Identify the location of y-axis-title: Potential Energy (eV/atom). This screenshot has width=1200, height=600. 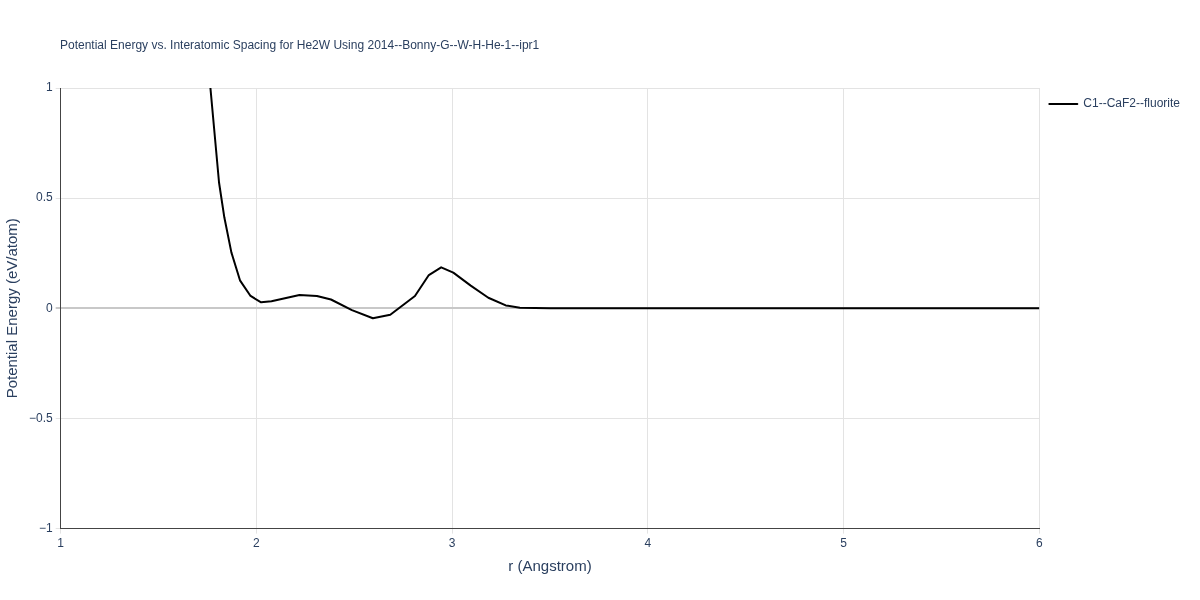
(12, 308).